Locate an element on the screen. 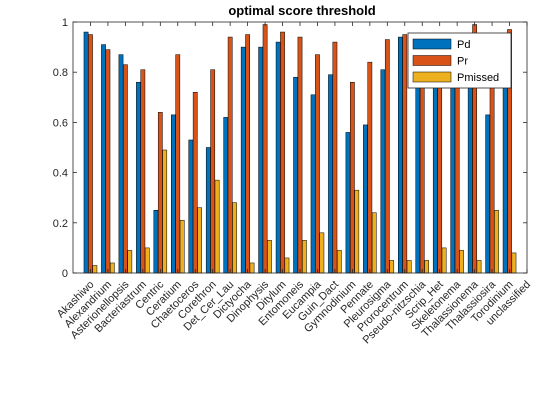  bar-pr-bacteriastrum is located at coordinates (143, 171).